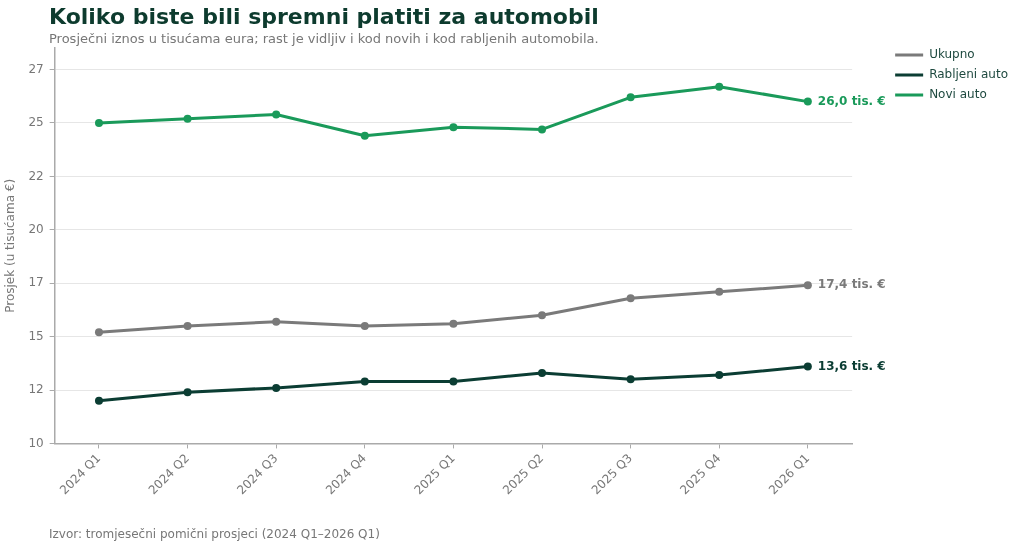  I want to click on y-tick-label: 25, so click(36, 122).